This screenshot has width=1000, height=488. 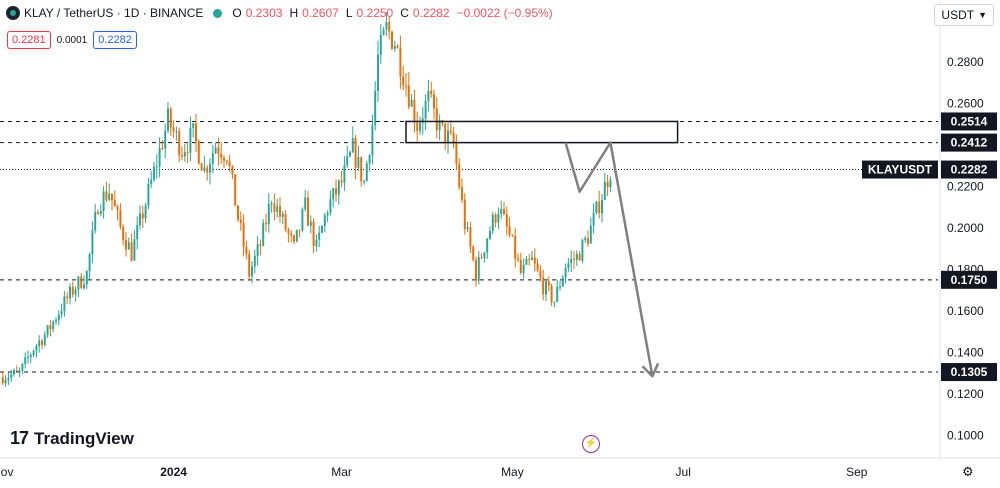 What do you see at coordinates (404, 13) in the screenshot?
I see `close-label: C` at bounding box center [404, 13].